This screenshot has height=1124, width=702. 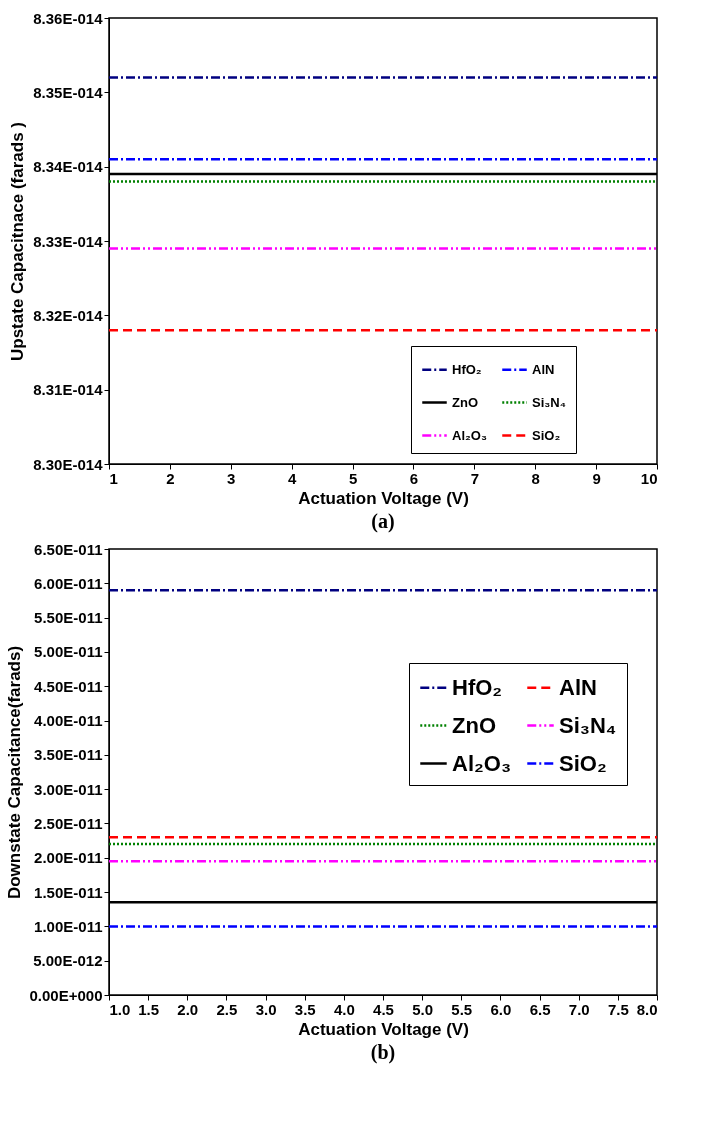 What do you see at coordinates (383, 1009) in the screenshot?
I see `x-tick-label: 4.5` at bounding box center [383, 1009].